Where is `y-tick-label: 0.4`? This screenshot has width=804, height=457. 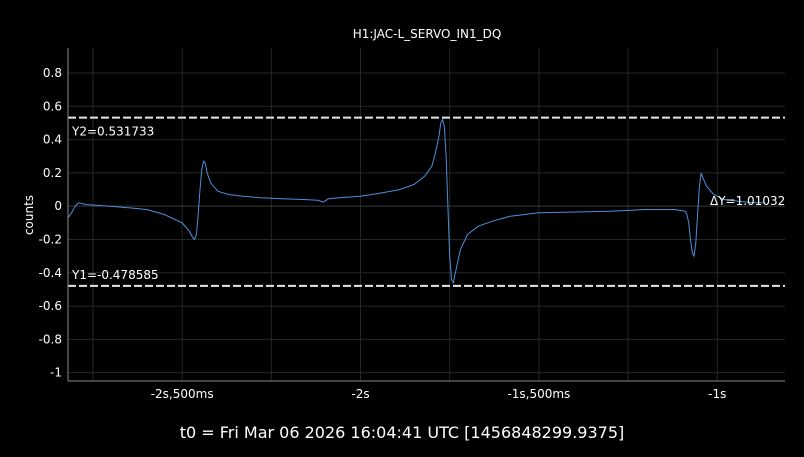 y-tick-label: 0.4 is located at coordinates (52, 140).